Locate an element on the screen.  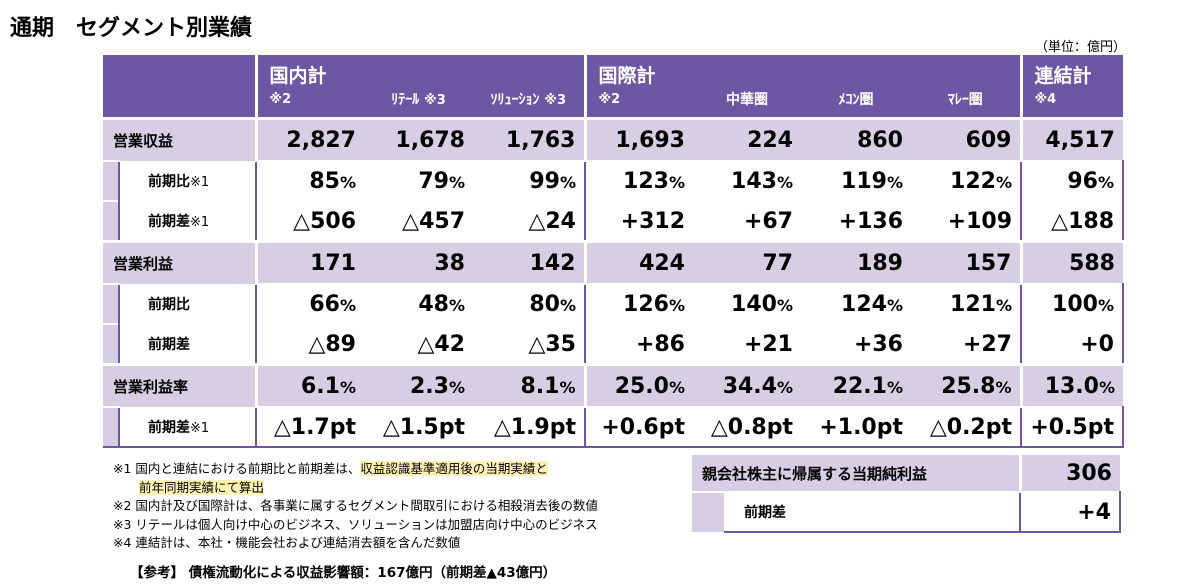
table-cell: △89 is located at coordinates (309, 344).